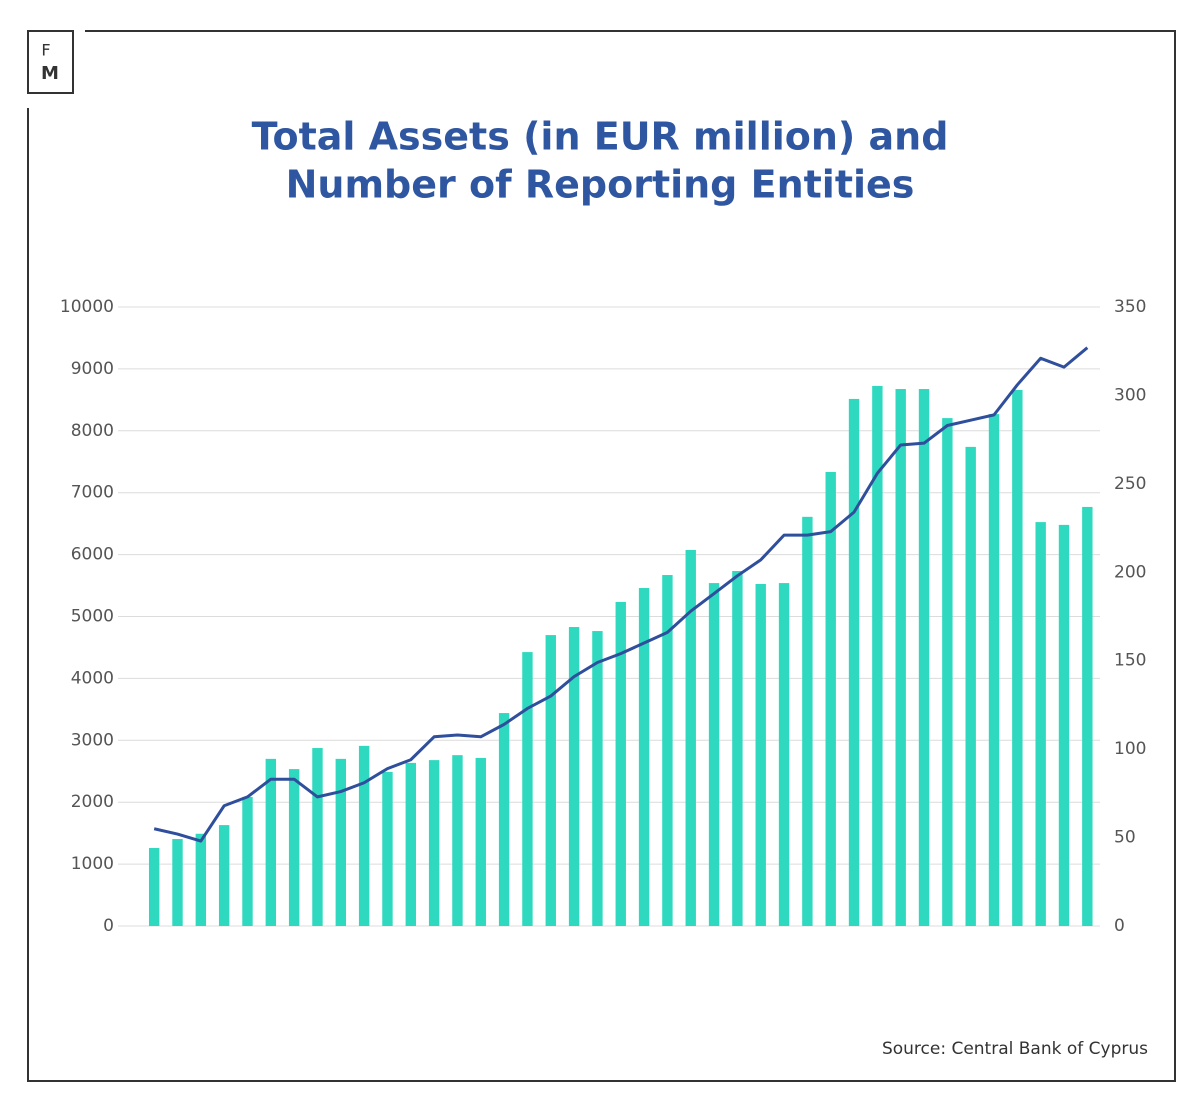 Image resolution: width=1200 pixels, height=1111 pixels. I want to click on y-tick-label: 1000, so click(92, 864).